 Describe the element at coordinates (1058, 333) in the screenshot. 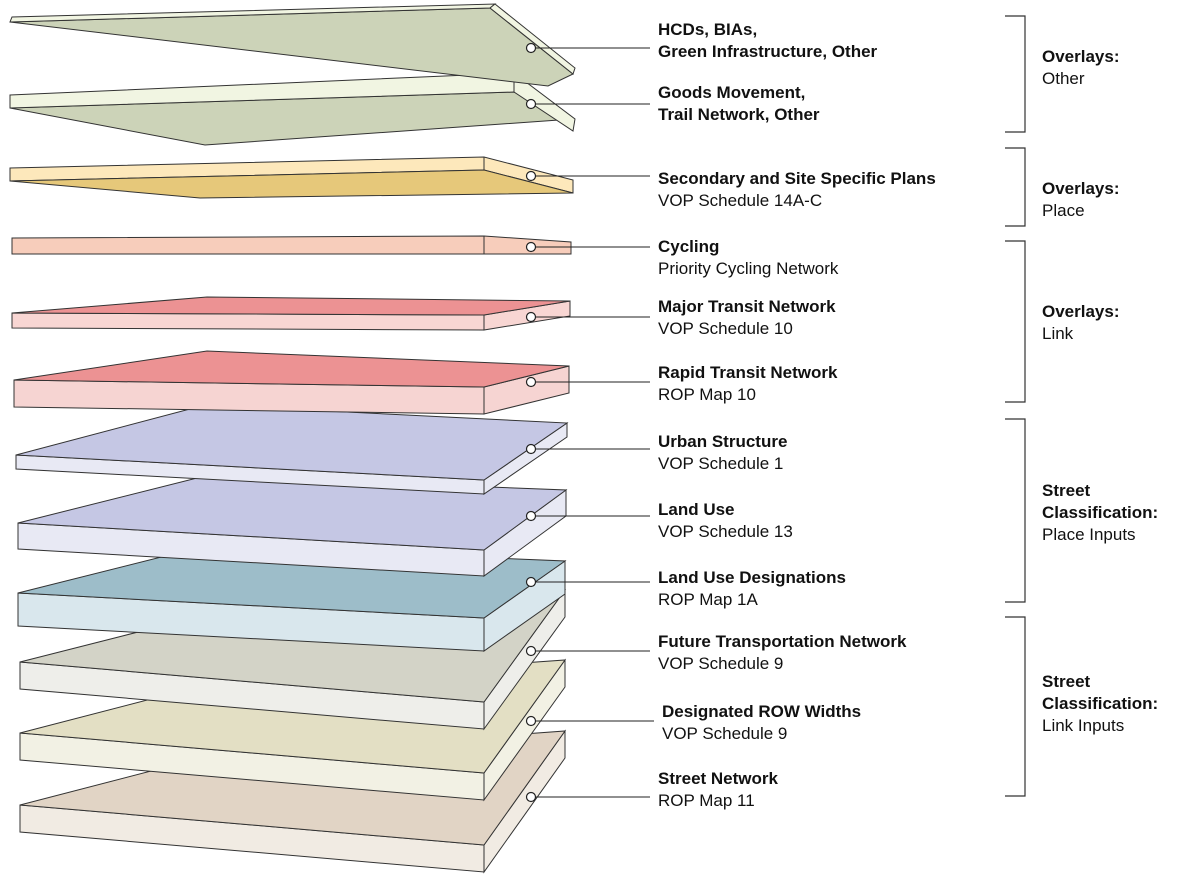

I see `group-subtitle: Link` at that location.